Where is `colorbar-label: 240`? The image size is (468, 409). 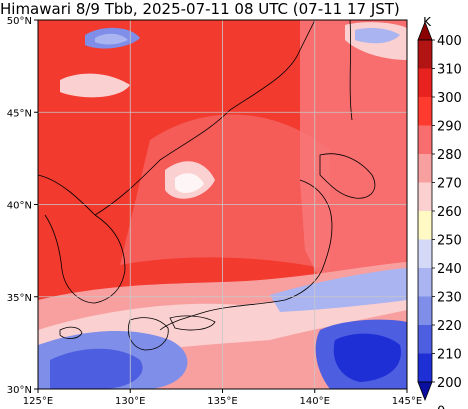 colorbar-label: 240 is located at coordinates (449, 269).